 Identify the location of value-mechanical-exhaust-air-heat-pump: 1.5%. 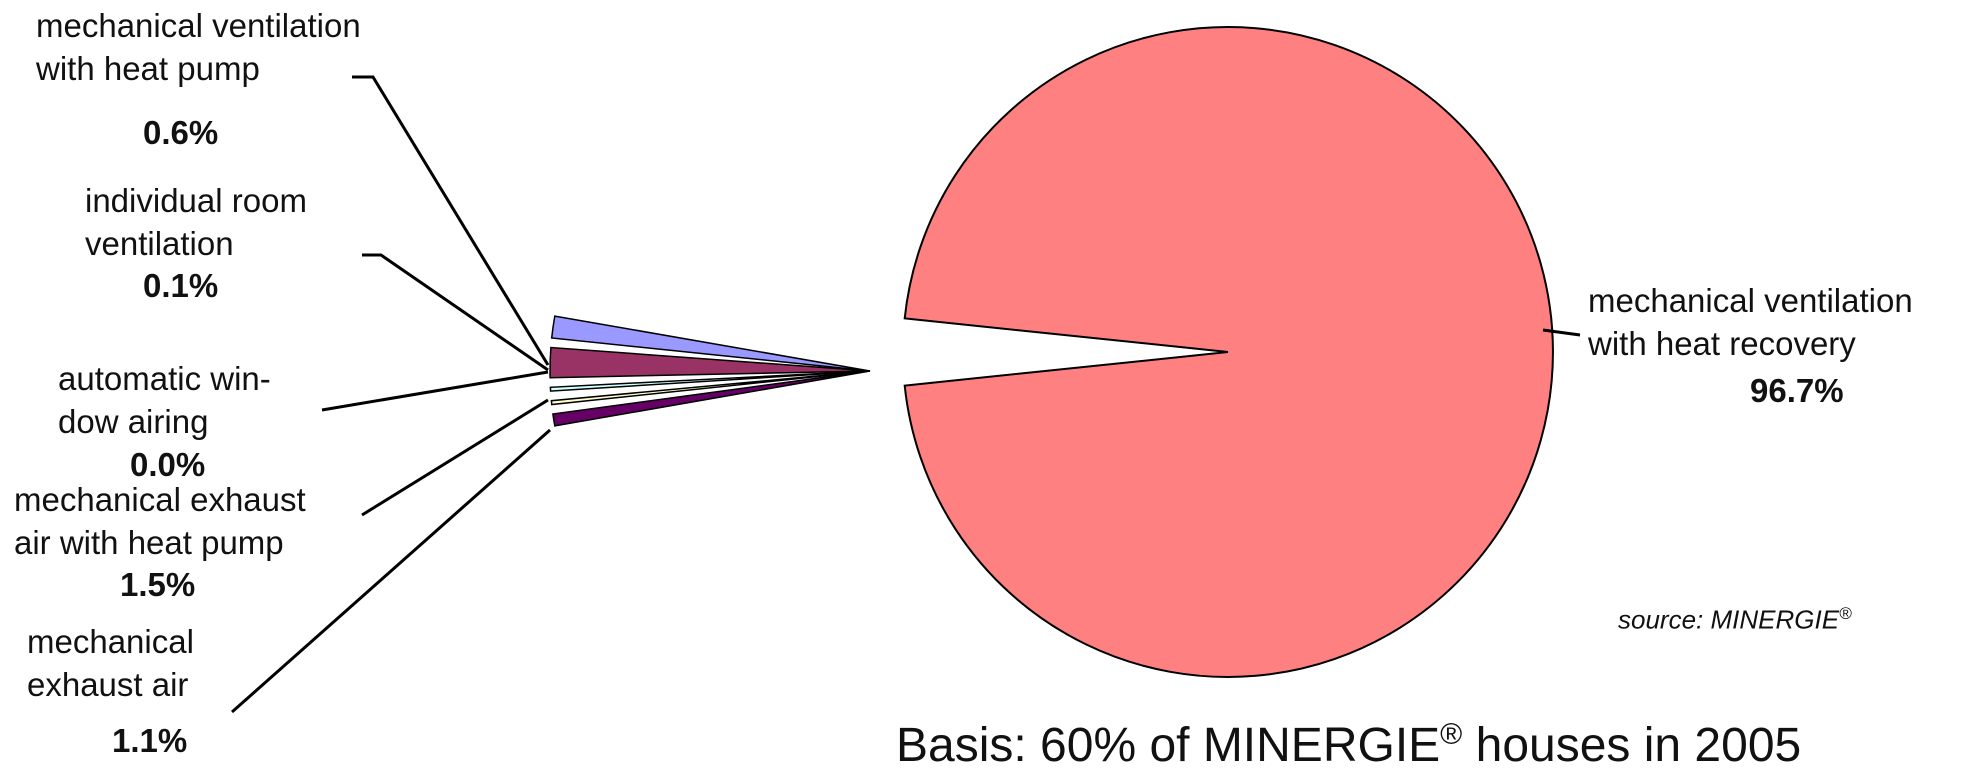
(158, 584).